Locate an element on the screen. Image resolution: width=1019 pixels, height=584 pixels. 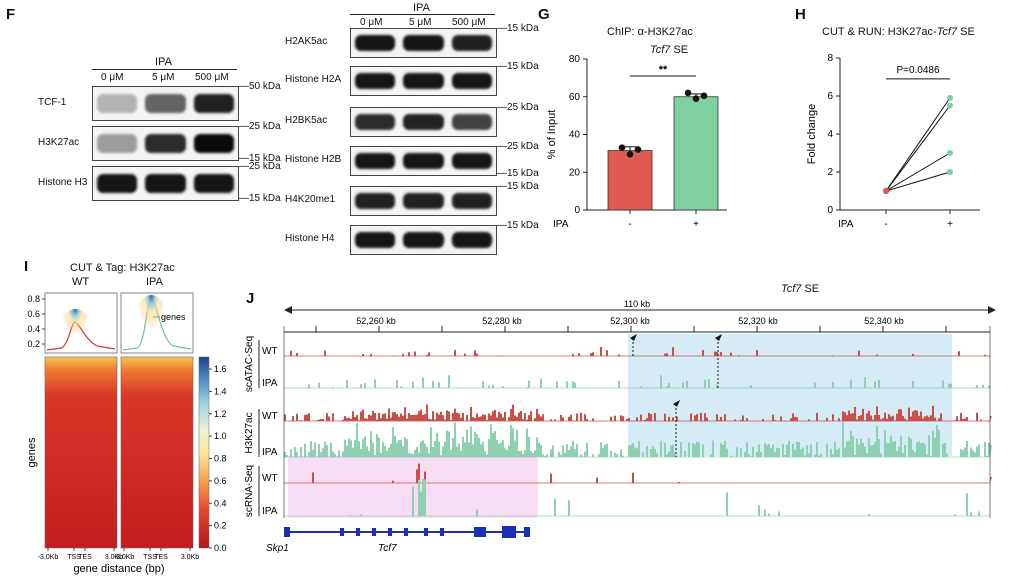
h-ytick-label: 6 is located at coordinates (830, 96).